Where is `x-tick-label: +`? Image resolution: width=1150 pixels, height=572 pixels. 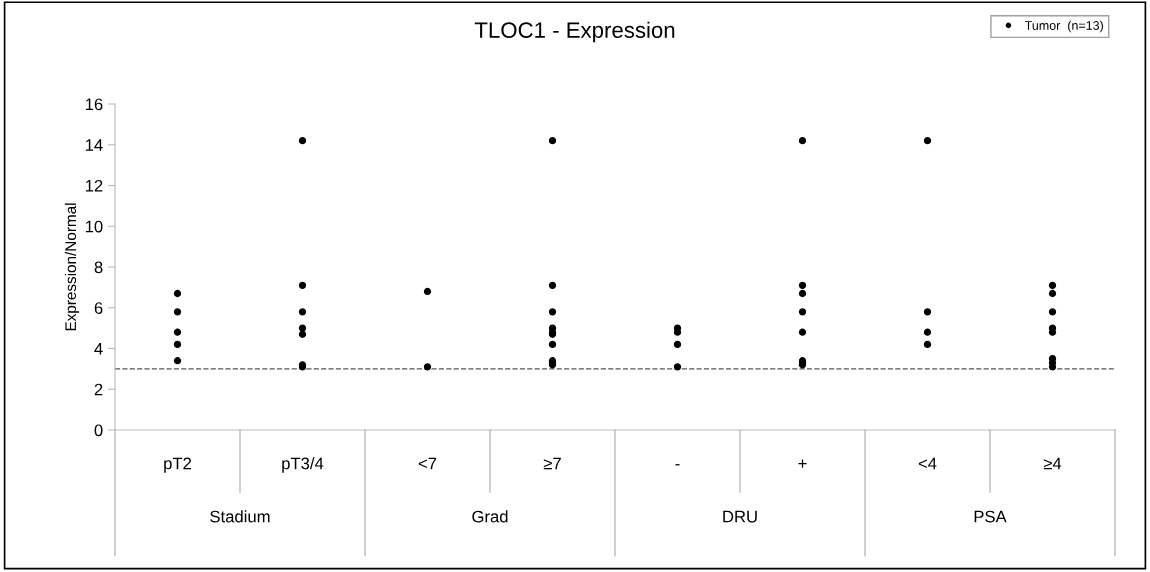
x-tick-label: + is located at coordinates (802, 463).